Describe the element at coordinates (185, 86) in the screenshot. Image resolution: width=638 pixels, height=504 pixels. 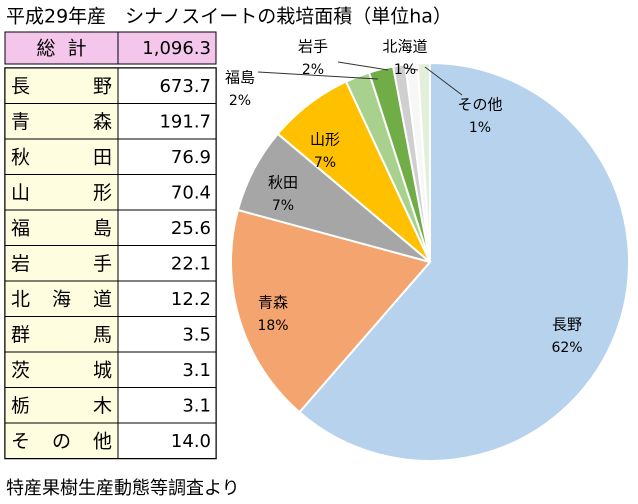
I see `row-value: 673.7` at that location.